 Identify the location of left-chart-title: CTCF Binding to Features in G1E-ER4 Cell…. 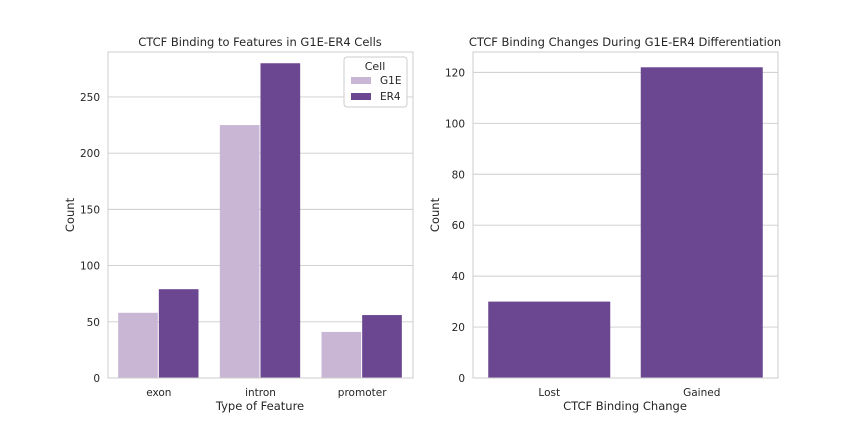
(260, 42).